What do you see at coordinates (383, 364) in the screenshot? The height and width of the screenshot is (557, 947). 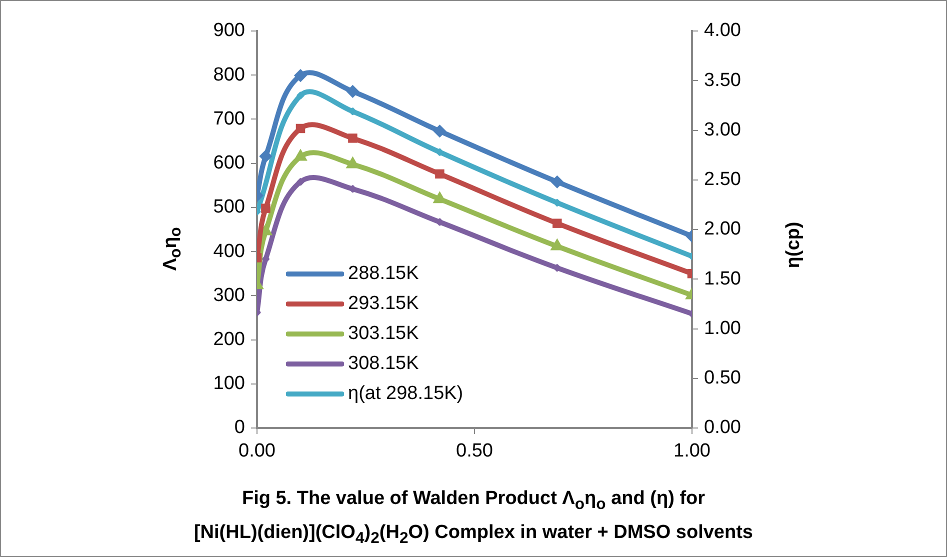 I see `legend-label: 308.15K` at bounding box center [383, 364].